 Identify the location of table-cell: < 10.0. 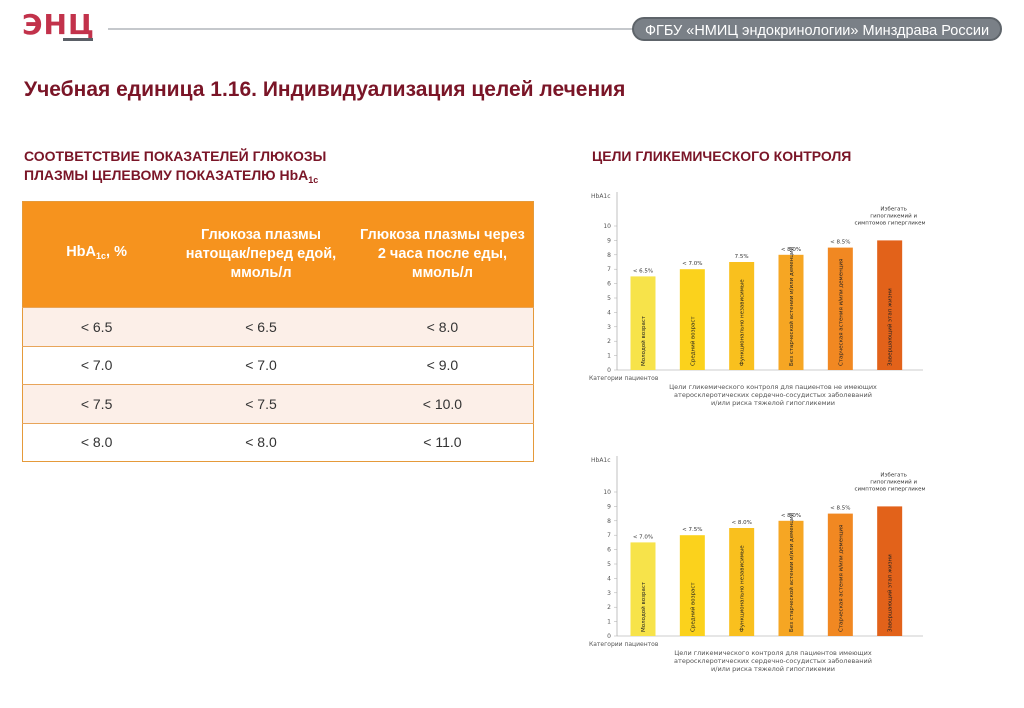
(442, 403).